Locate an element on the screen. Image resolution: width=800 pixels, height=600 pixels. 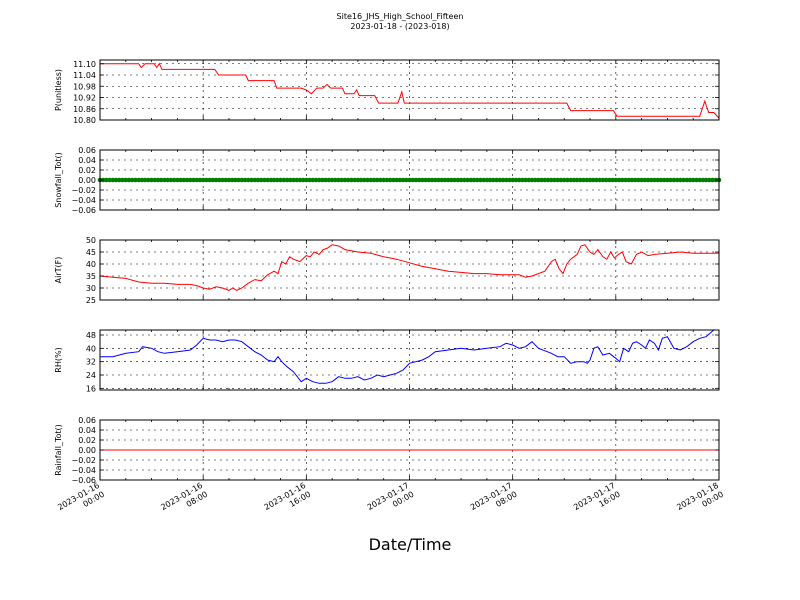
y-tick-label: 25 is located at coordinates (91, 300).